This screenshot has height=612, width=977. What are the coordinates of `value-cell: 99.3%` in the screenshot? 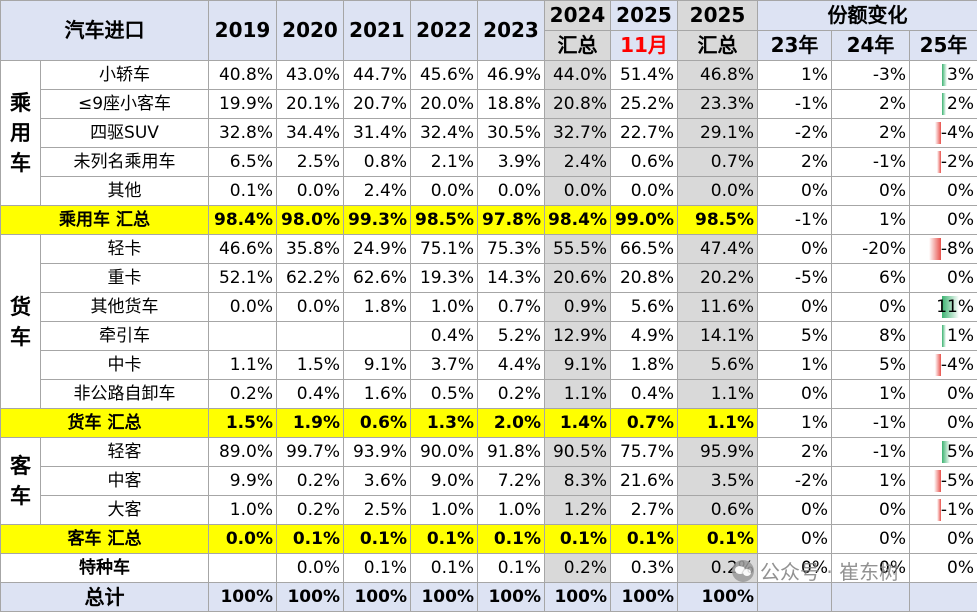 It's located at (377, 220).